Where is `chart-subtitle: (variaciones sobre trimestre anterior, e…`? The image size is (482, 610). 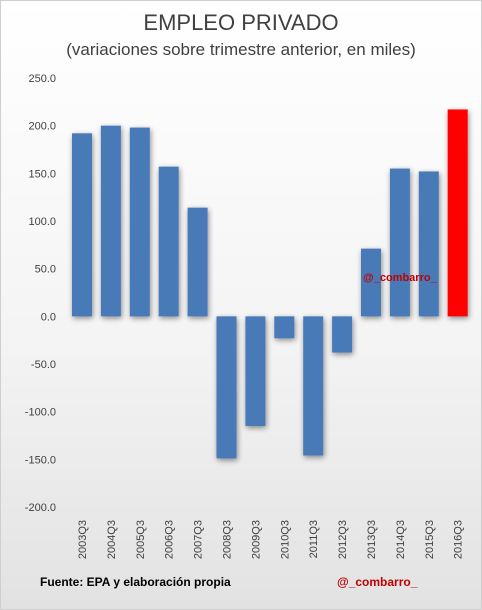 chart-subtitle: (variaciones sobre trimestre anterior, e… is located at coordinates (241, 49).